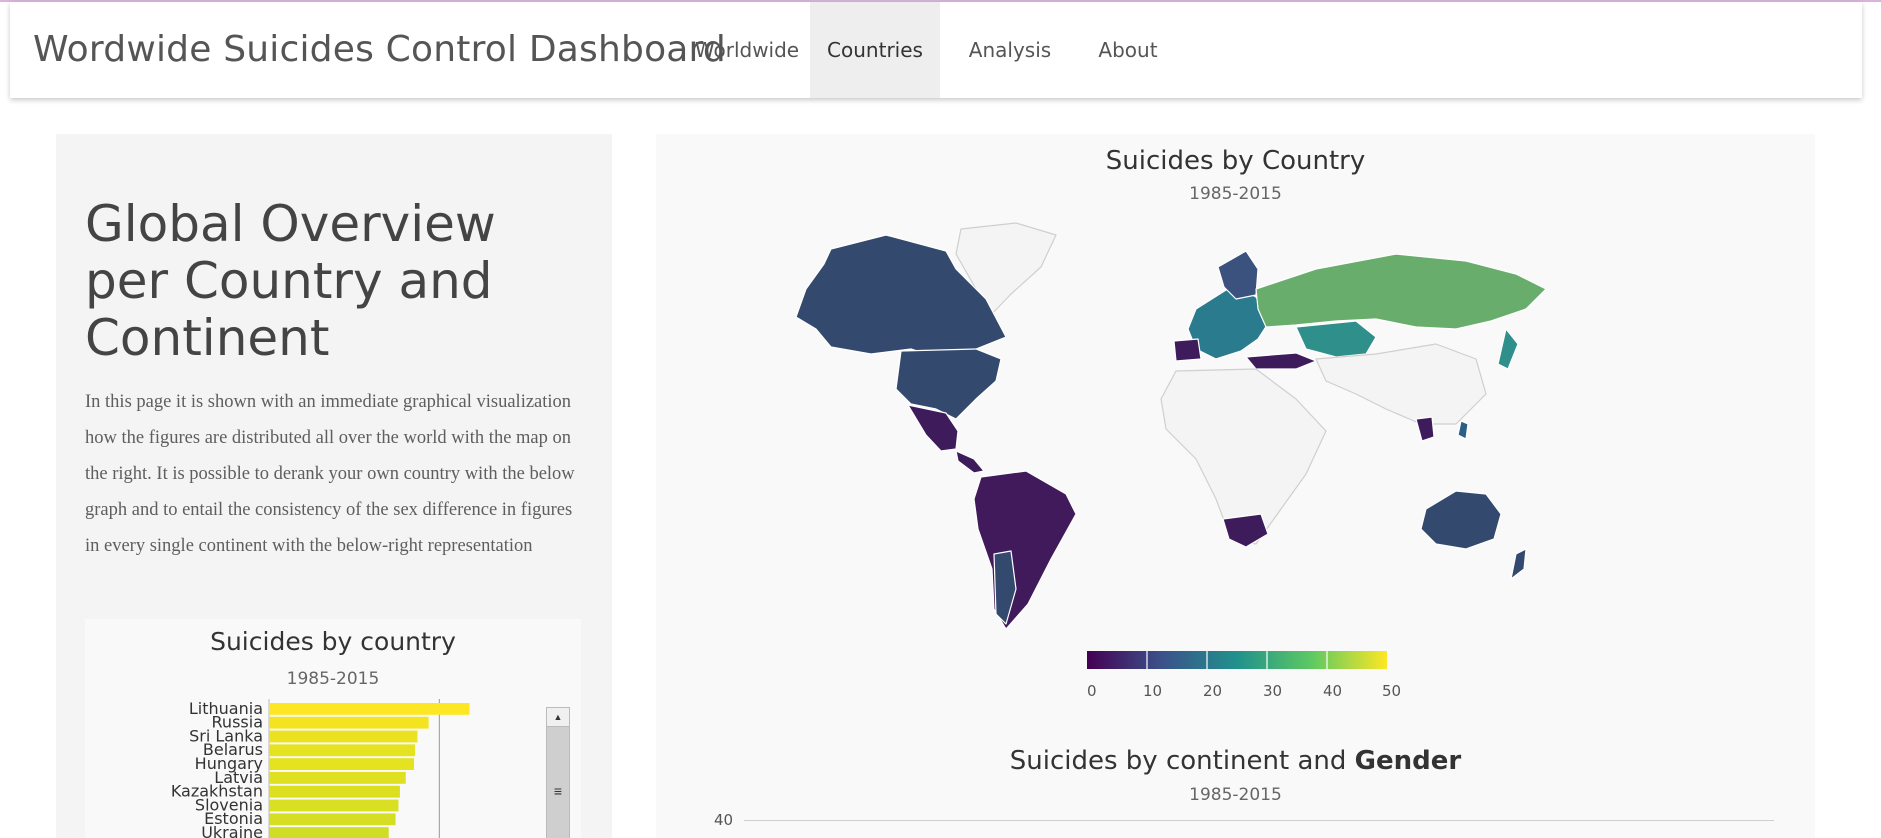  What do you see at coordinates (1425, 429) in the screenshot?
I see `thailand-shape` at bounding box center [1425, 429].